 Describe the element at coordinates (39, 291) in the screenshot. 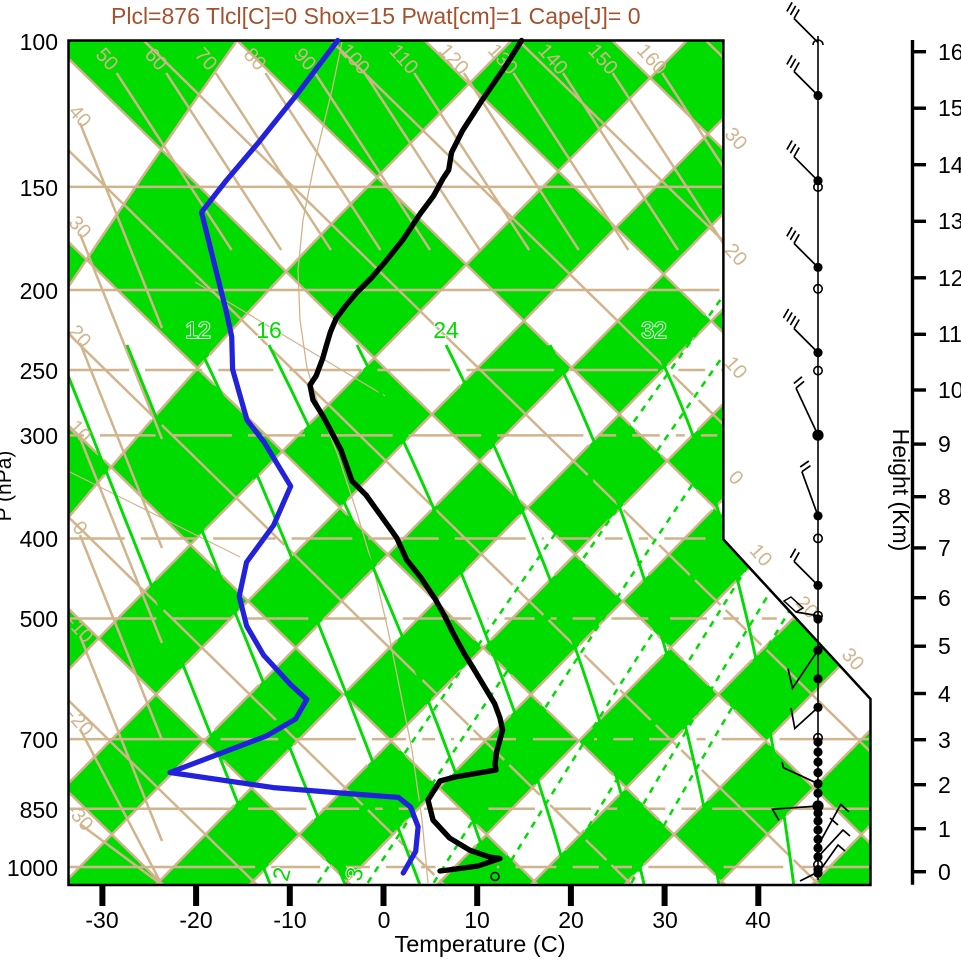

I see `svg-text: 200` at that location.